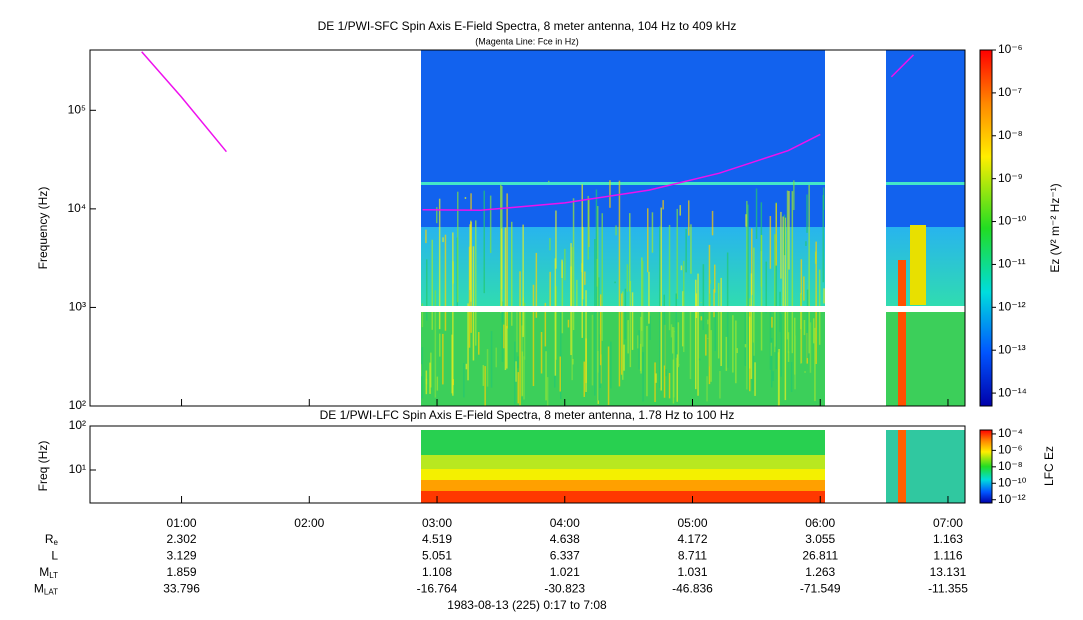 The image size is (1083, 620). I want to click on ephemeris-value: 6.337, so click(565, 556).